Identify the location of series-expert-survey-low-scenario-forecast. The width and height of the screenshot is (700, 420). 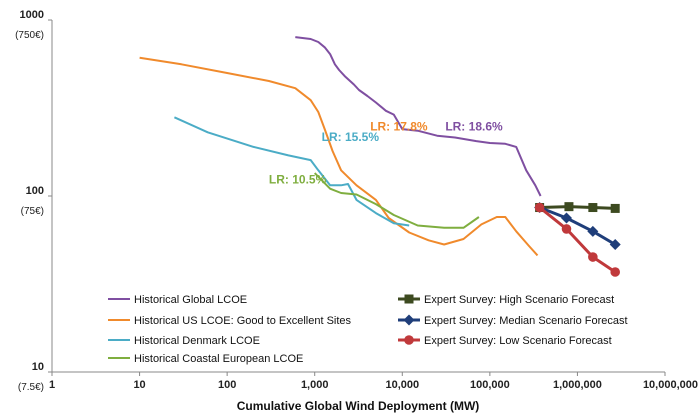
(577, 239).